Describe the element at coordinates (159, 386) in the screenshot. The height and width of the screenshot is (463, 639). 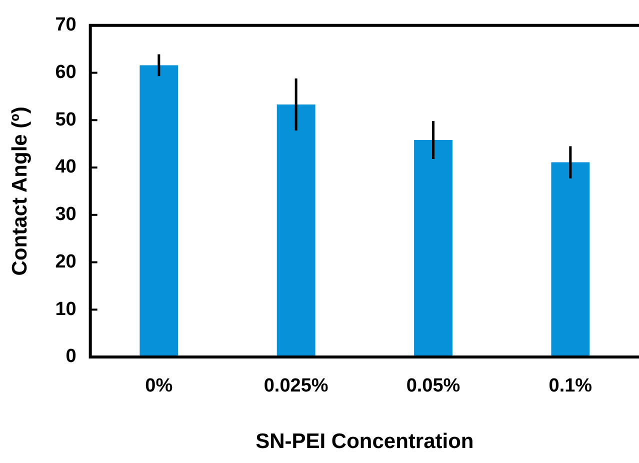
I see `x-tick-label: 0%` at that location.